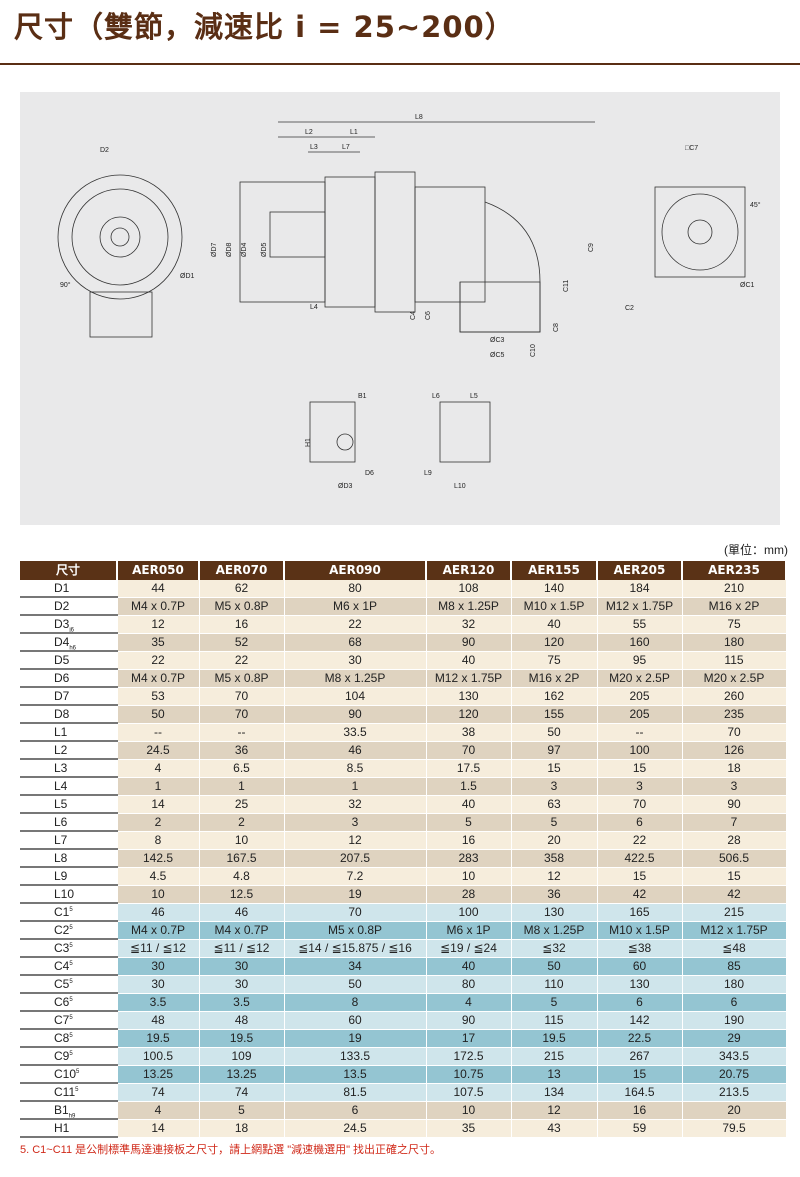  Describe the element at coordinates (403, 1110) in the screenshot. I see `table-row: B1h9 4 5 6 10 12 16 20` at that location.